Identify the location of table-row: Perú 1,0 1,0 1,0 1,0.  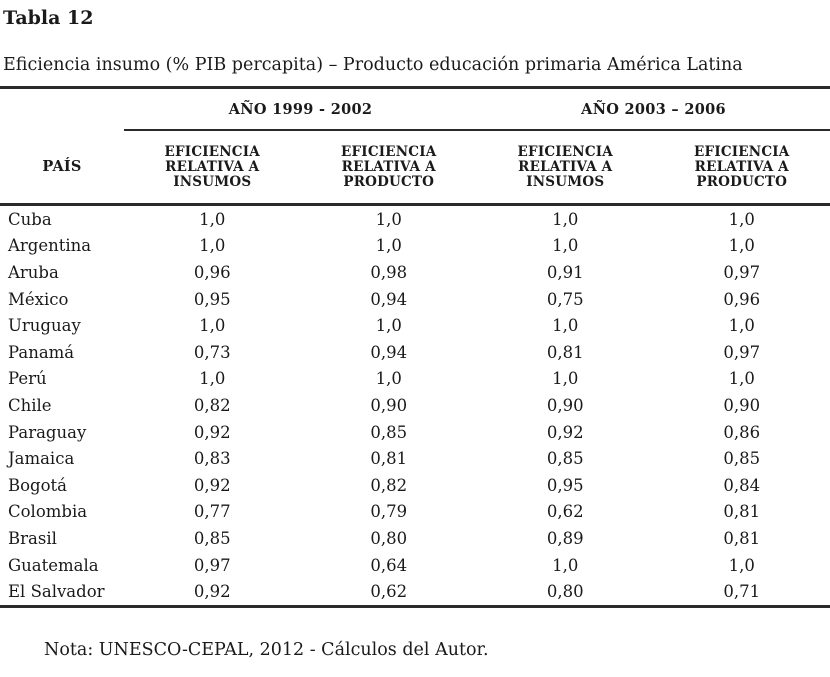
(415, 379).